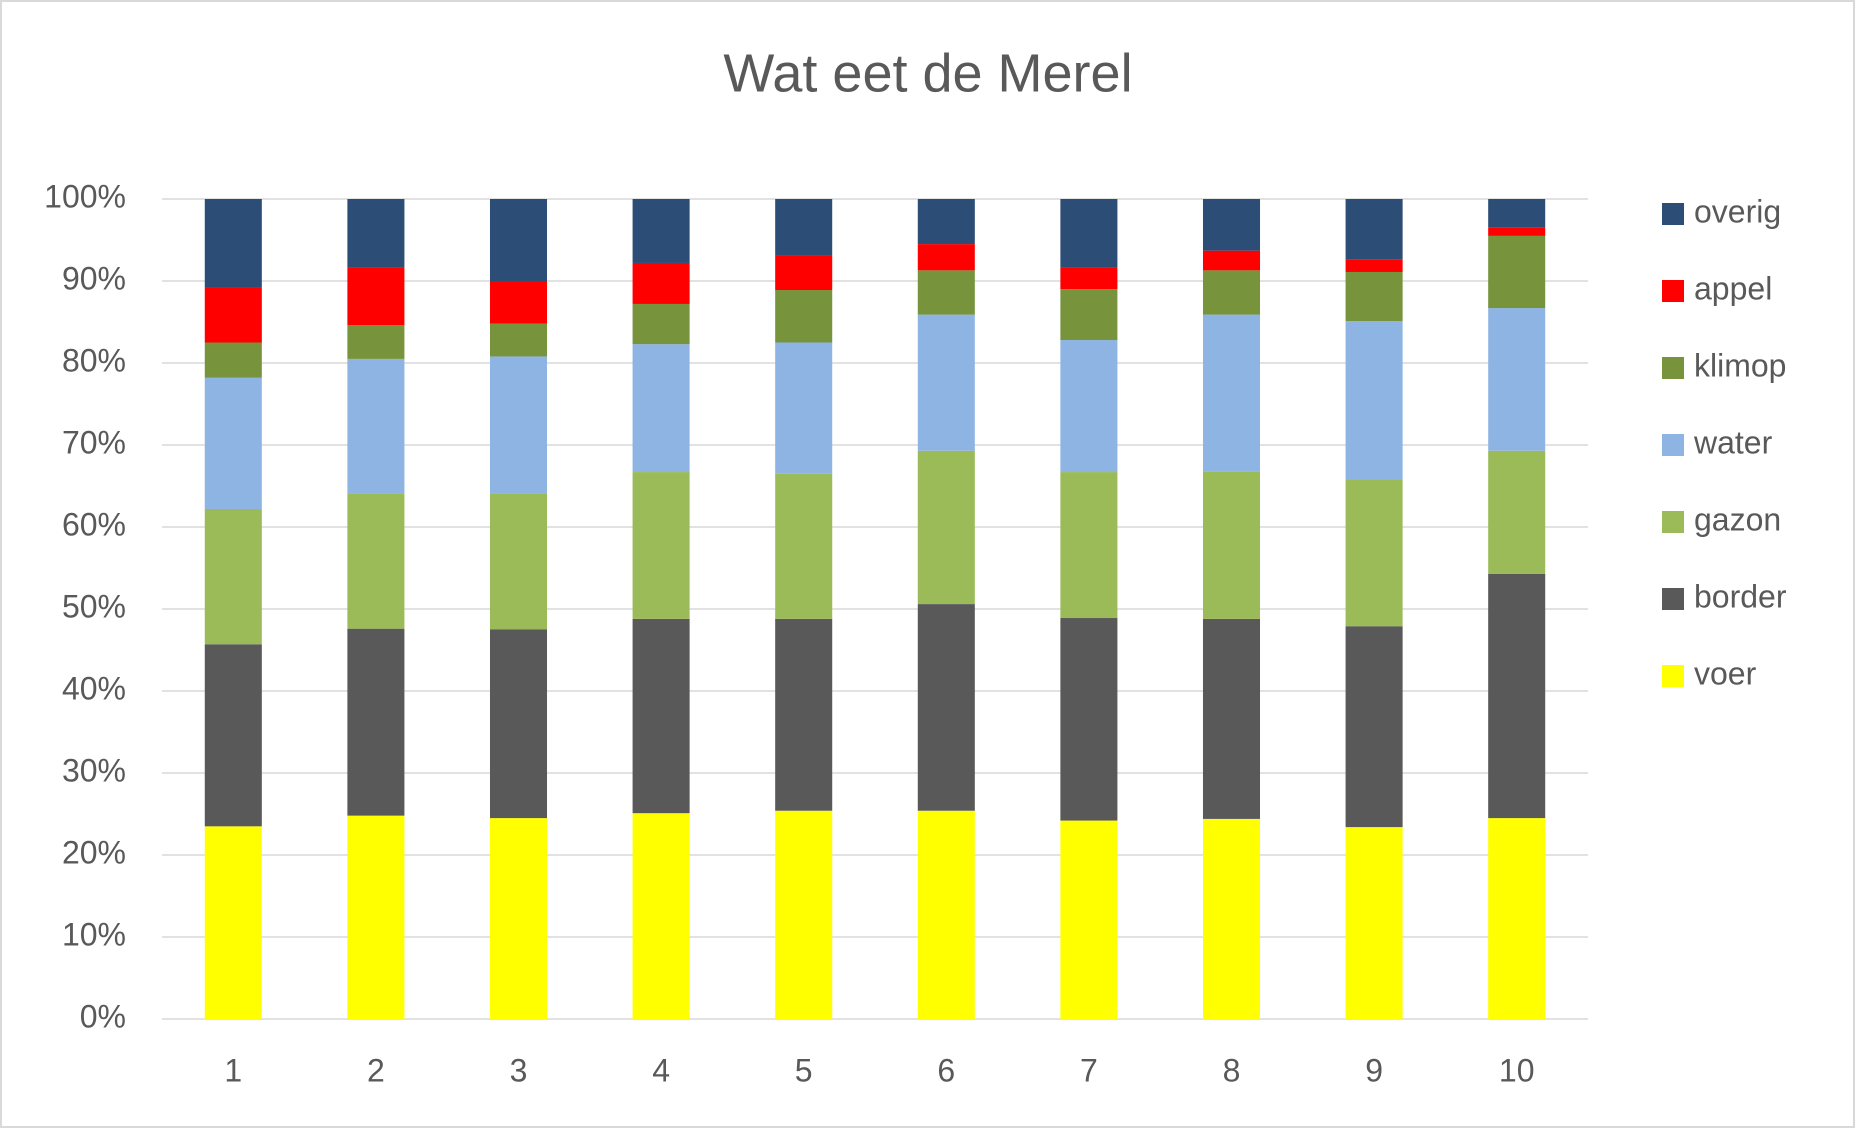 This screenshot has width=1855, height=1128. What do you see at coordinates (94, 606) in the screenshot?
I see `y-tick-label: 50%` at bounding box center [94, 606].